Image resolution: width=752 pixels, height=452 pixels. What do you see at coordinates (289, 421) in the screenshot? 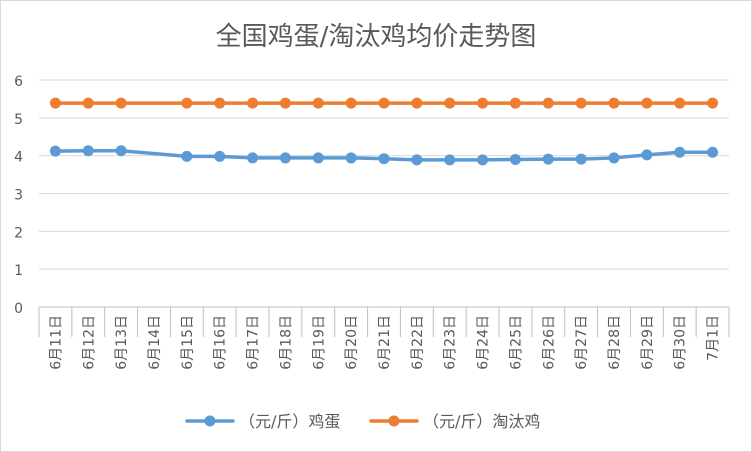
I see `legend-label: （元/斤）鸡蛋` at bounding box center [289, 421].